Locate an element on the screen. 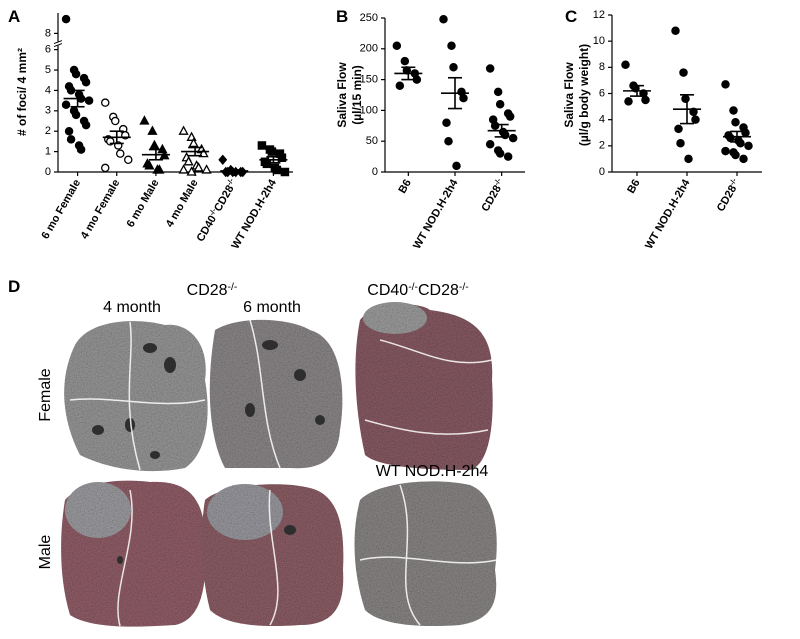 This screenshot has height=639, width=800. x-tick-label: CD40-/-CD28-/- is located at coordinates (217, 209).